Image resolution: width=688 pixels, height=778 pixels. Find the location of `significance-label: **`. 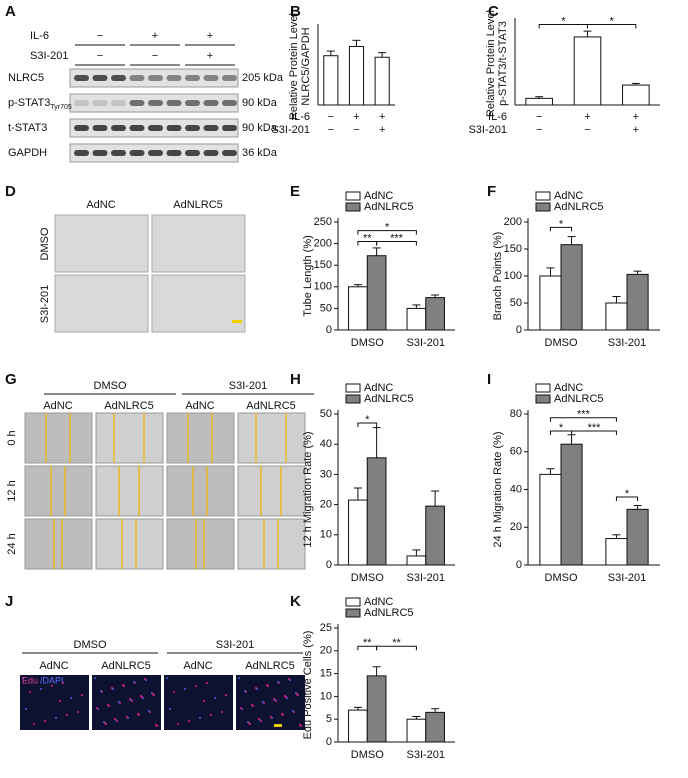

significance-label: ** is located at coordinates (367, 238).